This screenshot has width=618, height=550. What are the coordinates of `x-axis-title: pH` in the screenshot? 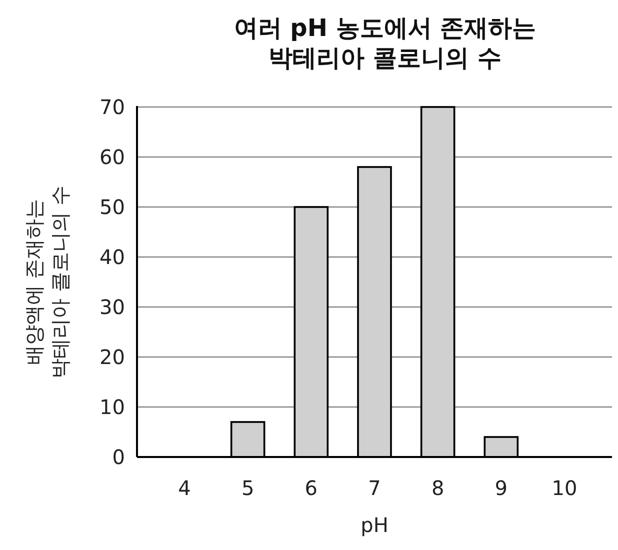 It's located at (374, 525).